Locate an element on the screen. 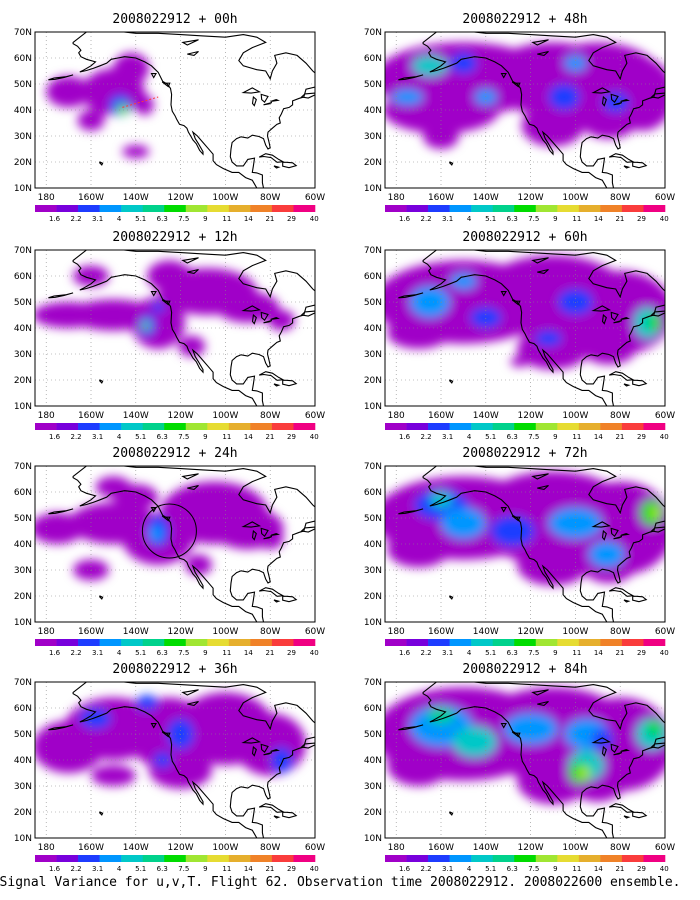  colorbar: 1.6 2.2 3.1 4 5.1 6.3 7.5 9 11 14 21 29 40 is located at coordinates (177, 214).